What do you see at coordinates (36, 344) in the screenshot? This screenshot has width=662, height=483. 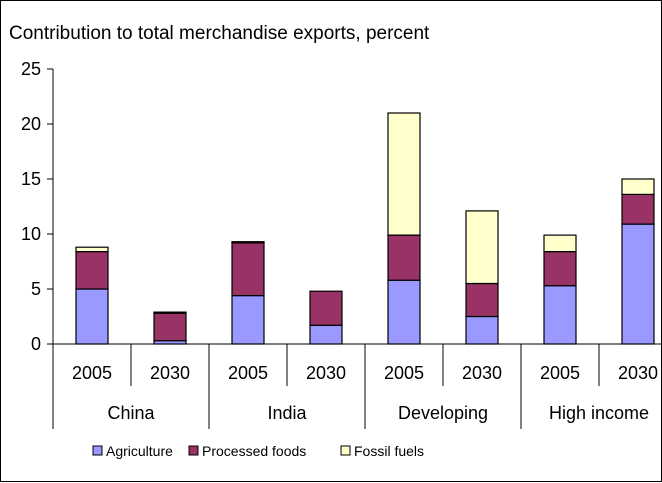 I see `y-tick-label: 0` at bounding box center [36, 344].